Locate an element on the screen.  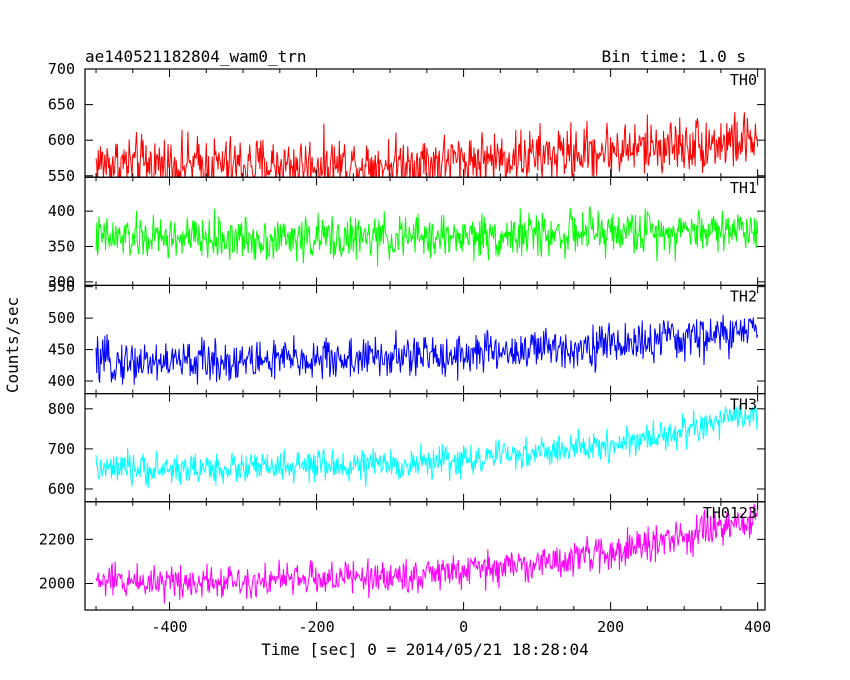
y-axis-label: Counts/sec is located at coordinates (12, 345).